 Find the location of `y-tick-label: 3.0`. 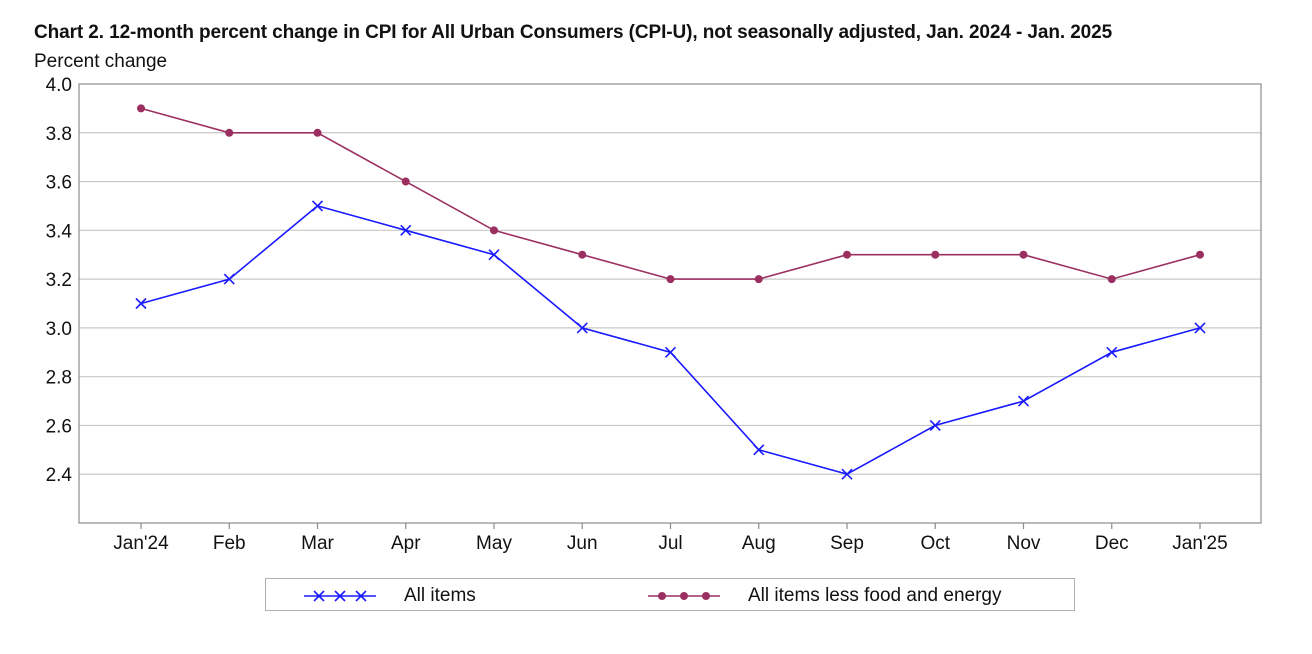

y-tick-label: 3.0 is located at coordinates (59, 329).